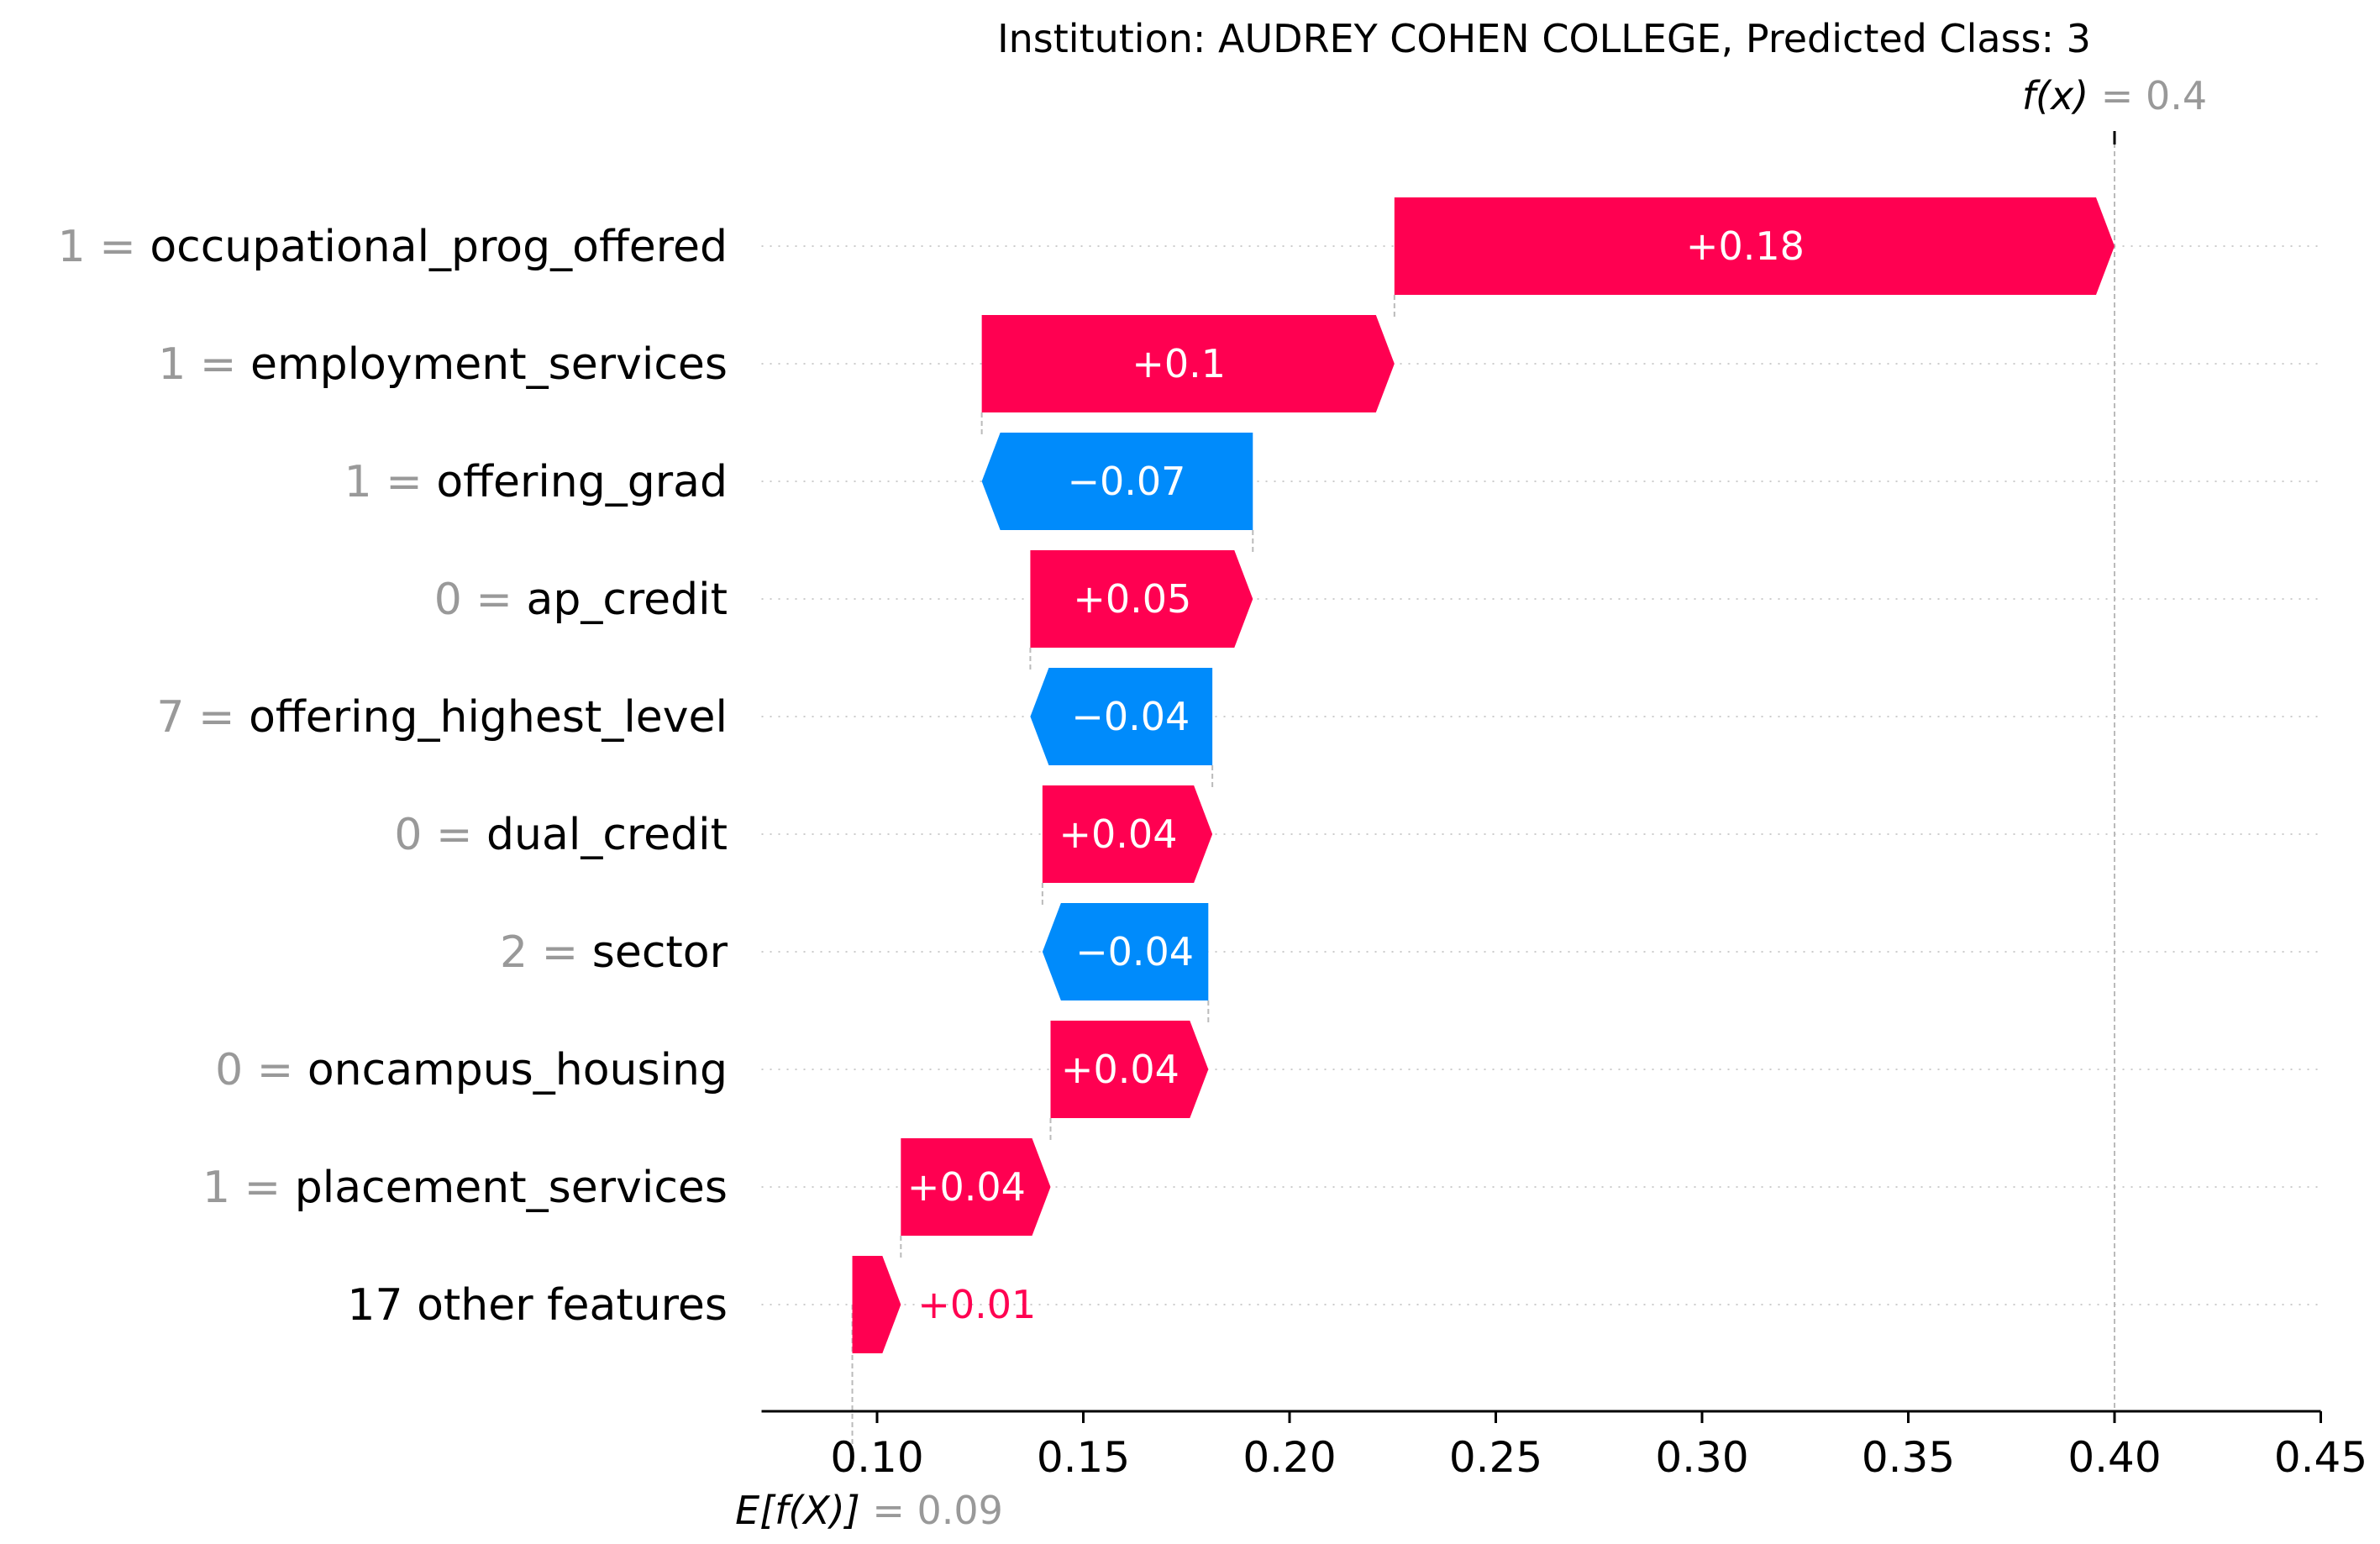 This screenshot has width=2380, height=1544. I want to click on feature-label: 1 = placement_services, so click(465, 1188).